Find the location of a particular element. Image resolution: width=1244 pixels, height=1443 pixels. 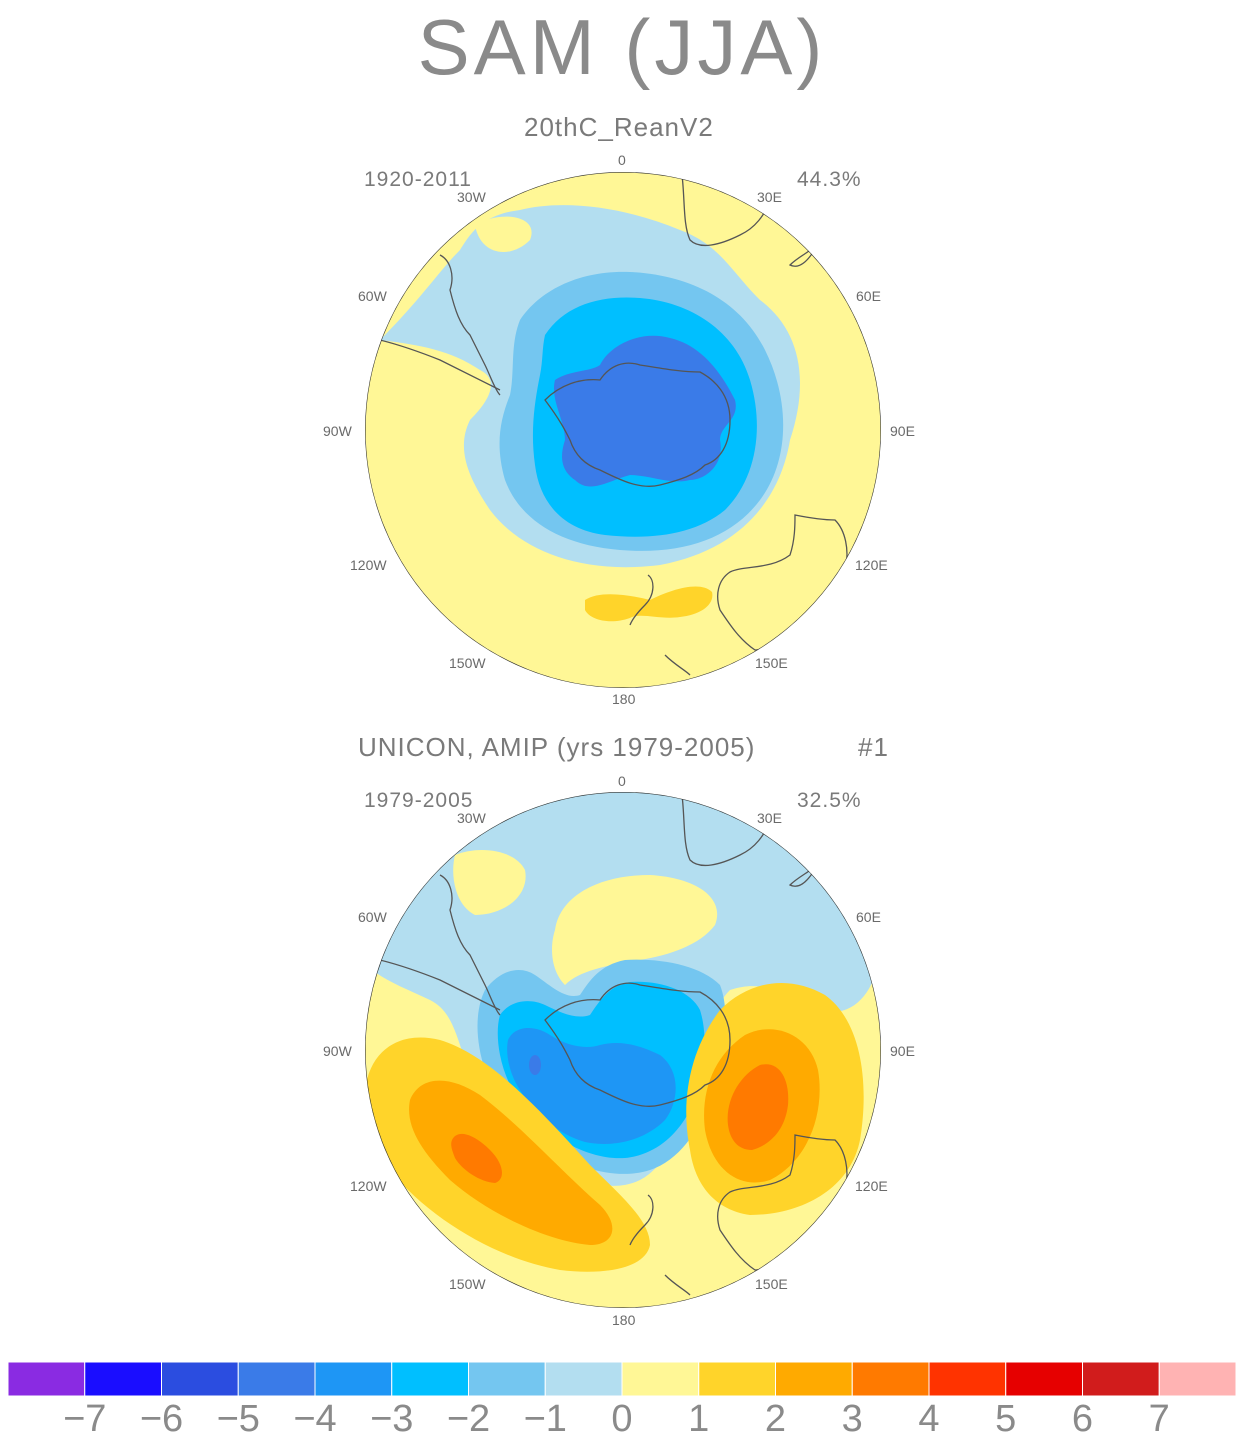

colorbar-tick-label: −3 is located at coordinates (392, 1419).